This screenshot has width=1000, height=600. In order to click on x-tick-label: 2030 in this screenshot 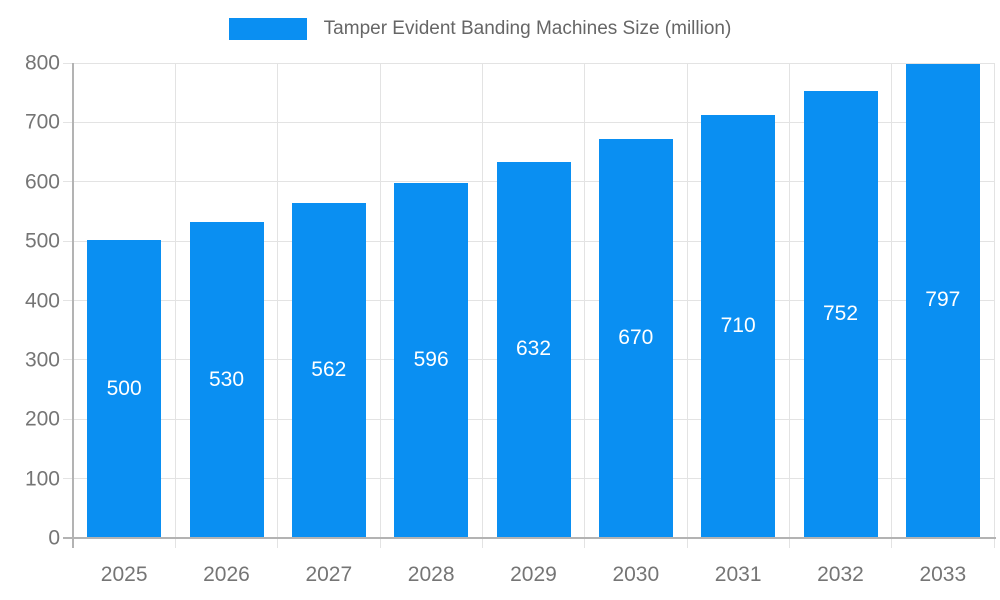, I will do `click(636, 574)`.